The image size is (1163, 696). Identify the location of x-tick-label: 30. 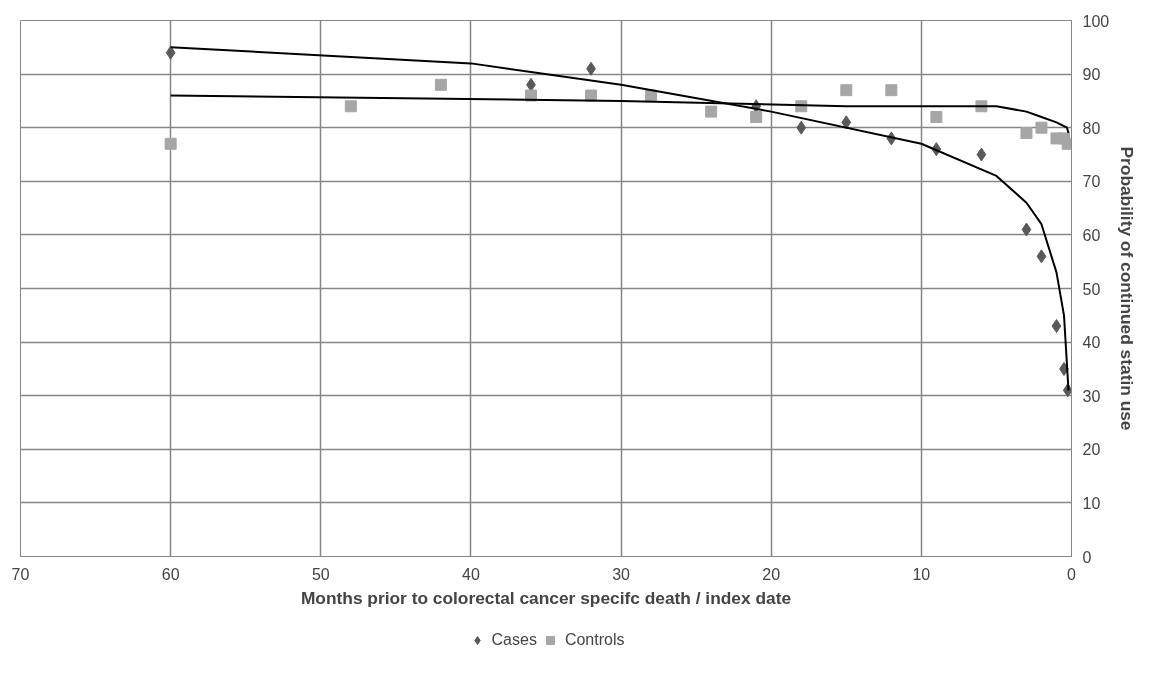
(621, 574).